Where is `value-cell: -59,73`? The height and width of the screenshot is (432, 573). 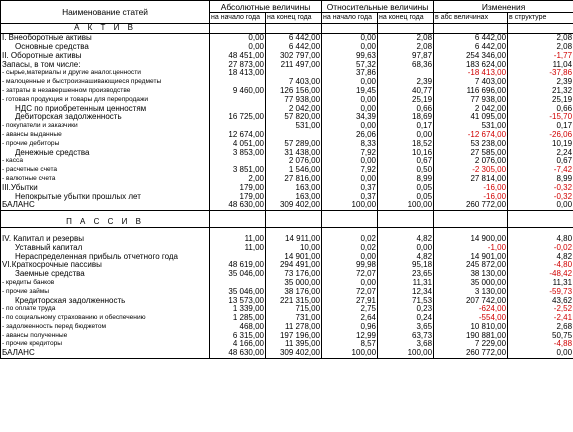 value-cell: -59,73 is located at coordinates (540, 292).